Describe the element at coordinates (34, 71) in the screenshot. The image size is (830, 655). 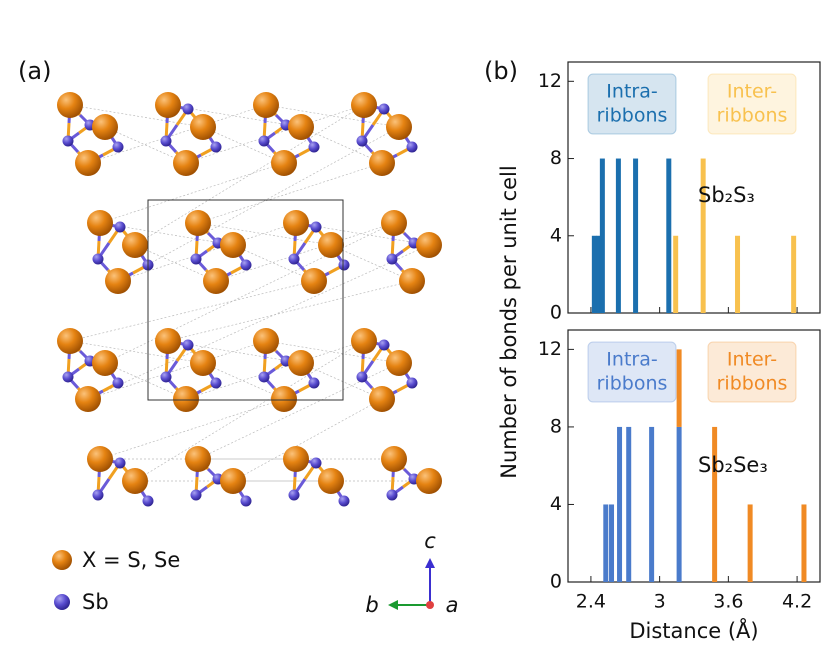
I see `panel-label: (a)` at that location.